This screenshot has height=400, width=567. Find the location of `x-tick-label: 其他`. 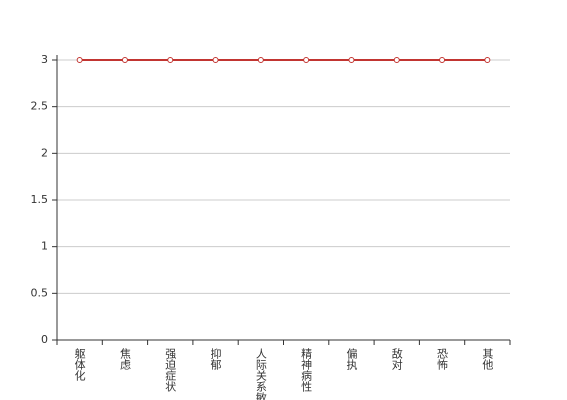

x-tick-label: 其他 is located at coordinates (487, 359).